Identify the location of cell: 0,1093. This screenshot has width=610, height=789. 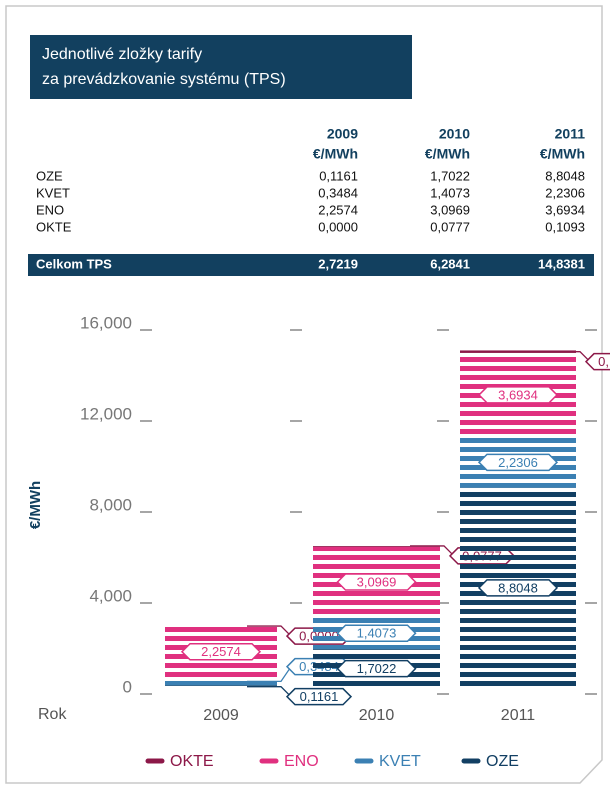
(565, 226).